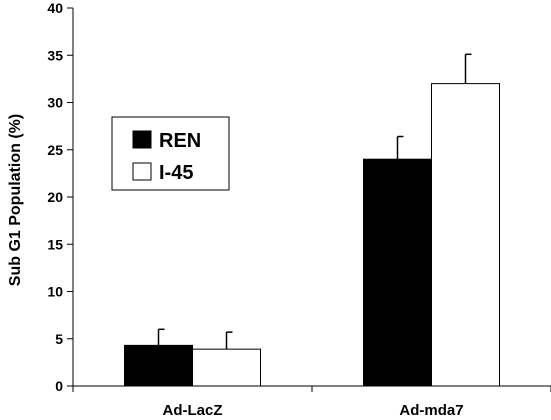  Describe the element at coordinates (142, 139) in the screenshot. I see `legend-swatch-ren` at that location.